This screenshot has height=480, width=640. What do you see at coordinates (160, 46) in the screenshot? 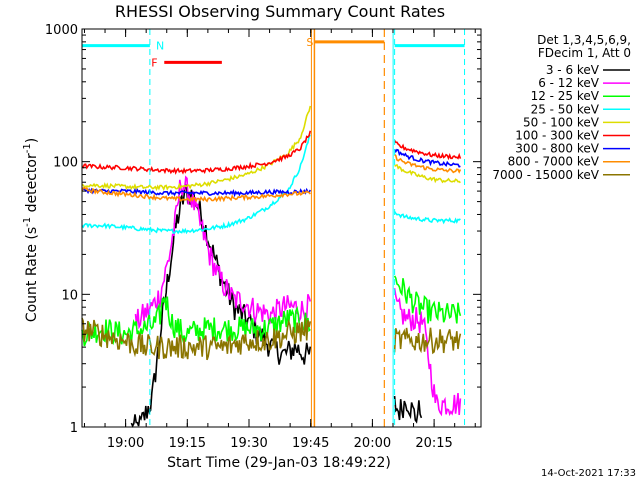
I see `night-label: N` at bounding box center [160, 46].